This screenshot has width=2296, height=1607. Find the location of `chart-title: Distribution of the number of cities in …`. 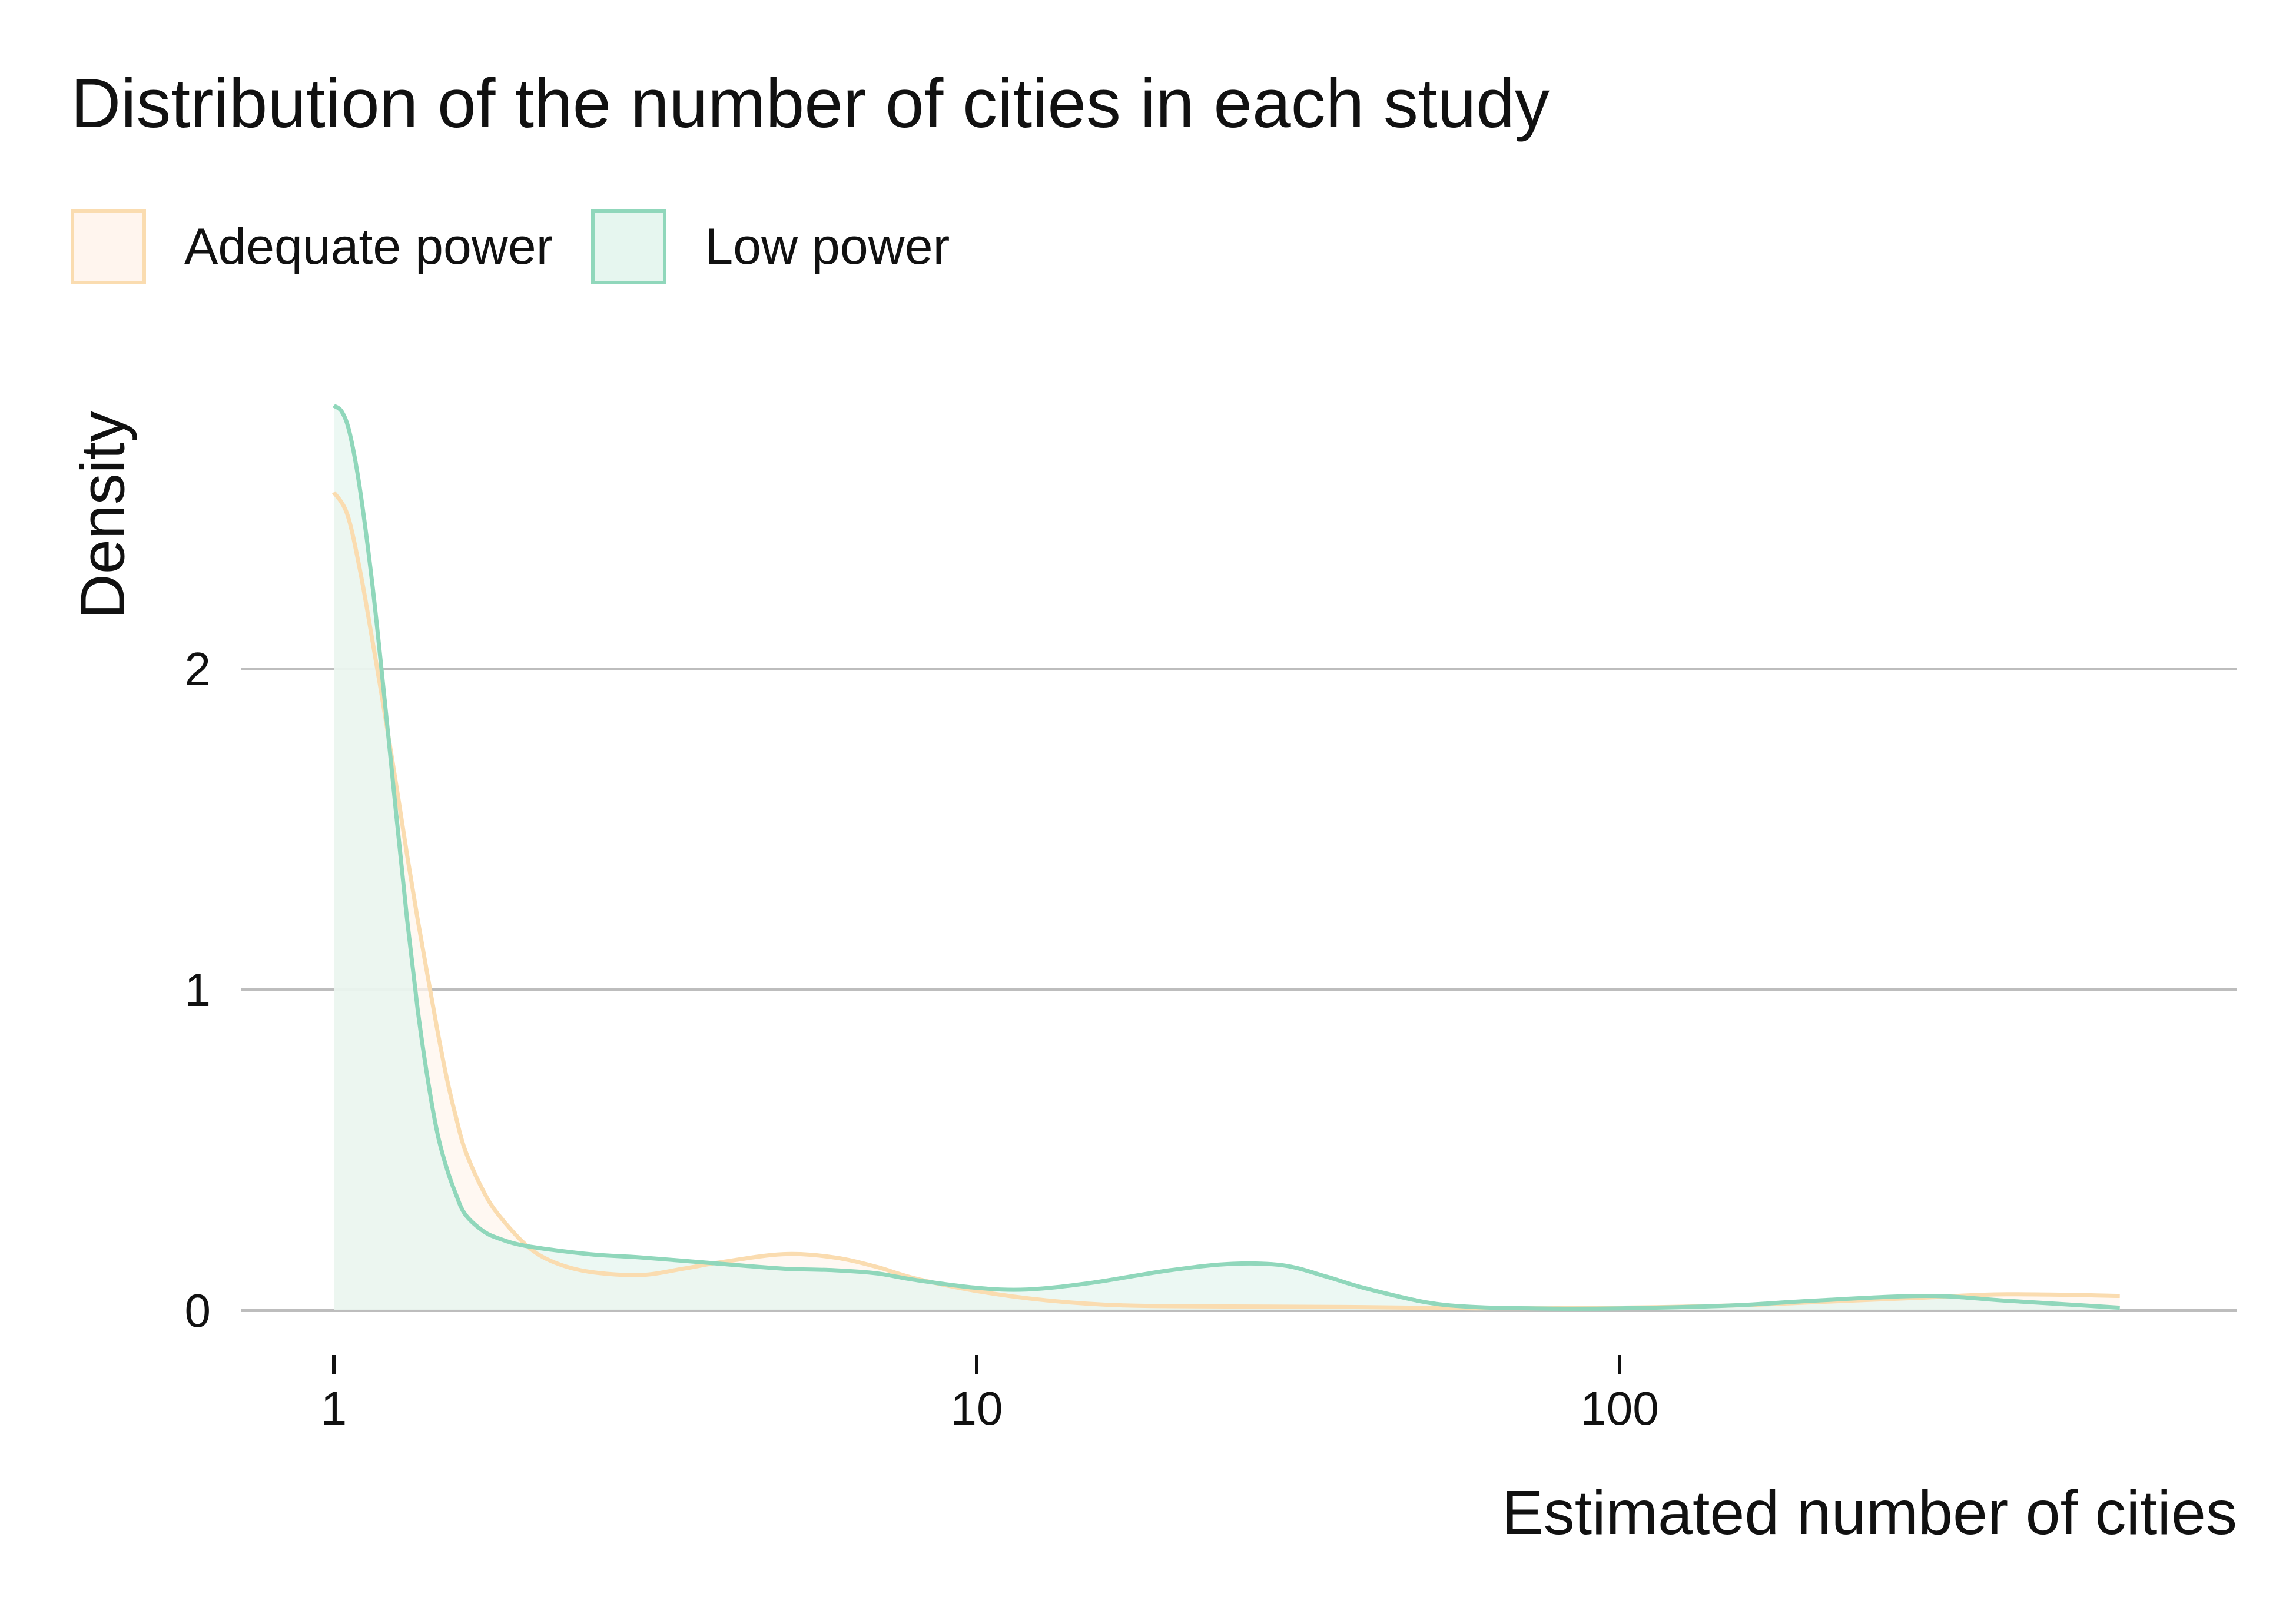

chart-title: Distribution of the number of cities in … is located at coordinates (810, 103).